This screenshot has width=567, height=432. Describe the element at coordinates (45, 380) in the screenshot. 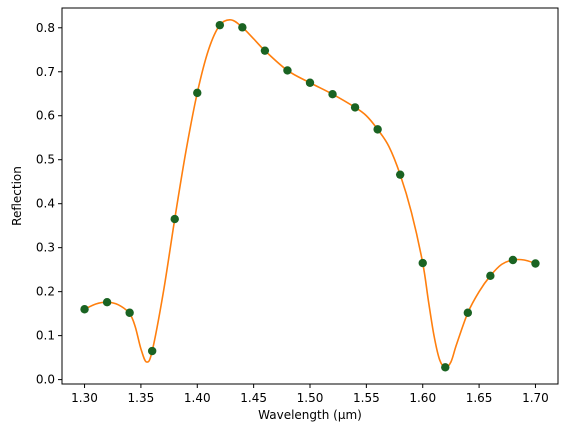

I see `y-tick-label: 0.0` at that location.